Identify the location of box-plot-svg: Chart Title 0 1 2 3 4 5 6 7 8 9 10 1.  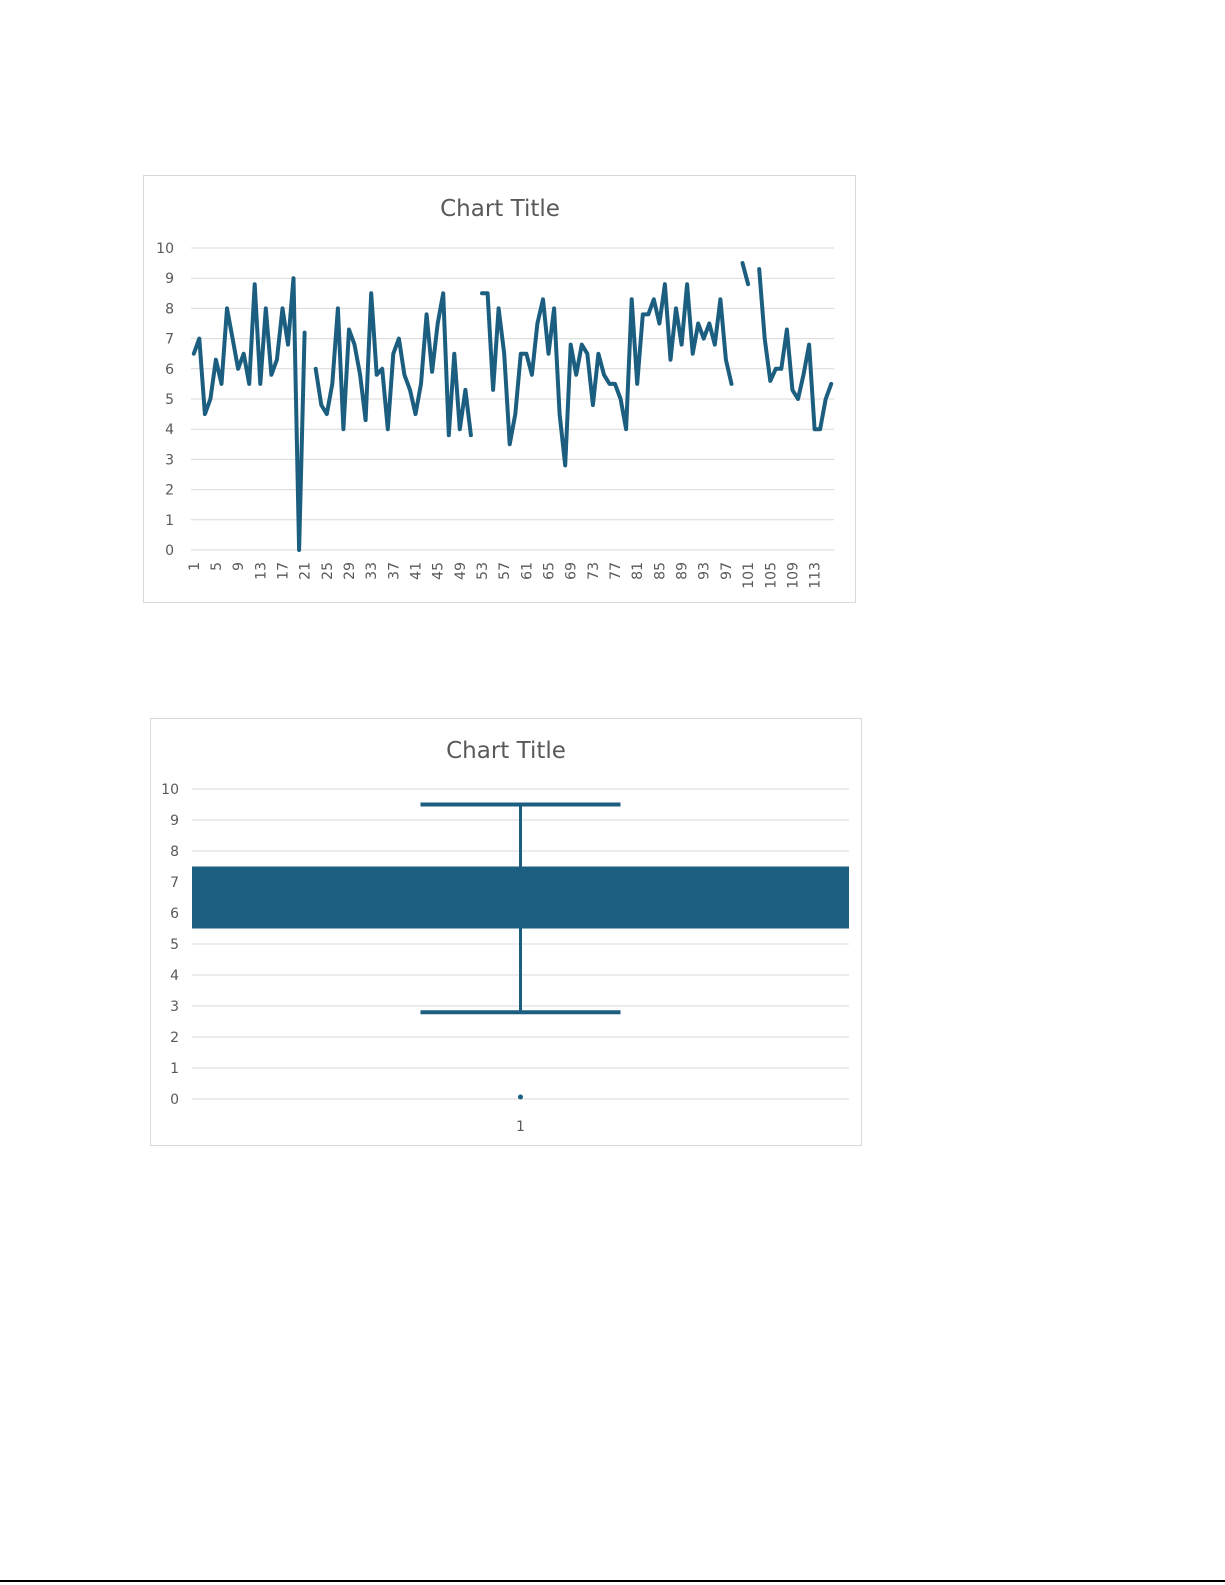
(505, 936).